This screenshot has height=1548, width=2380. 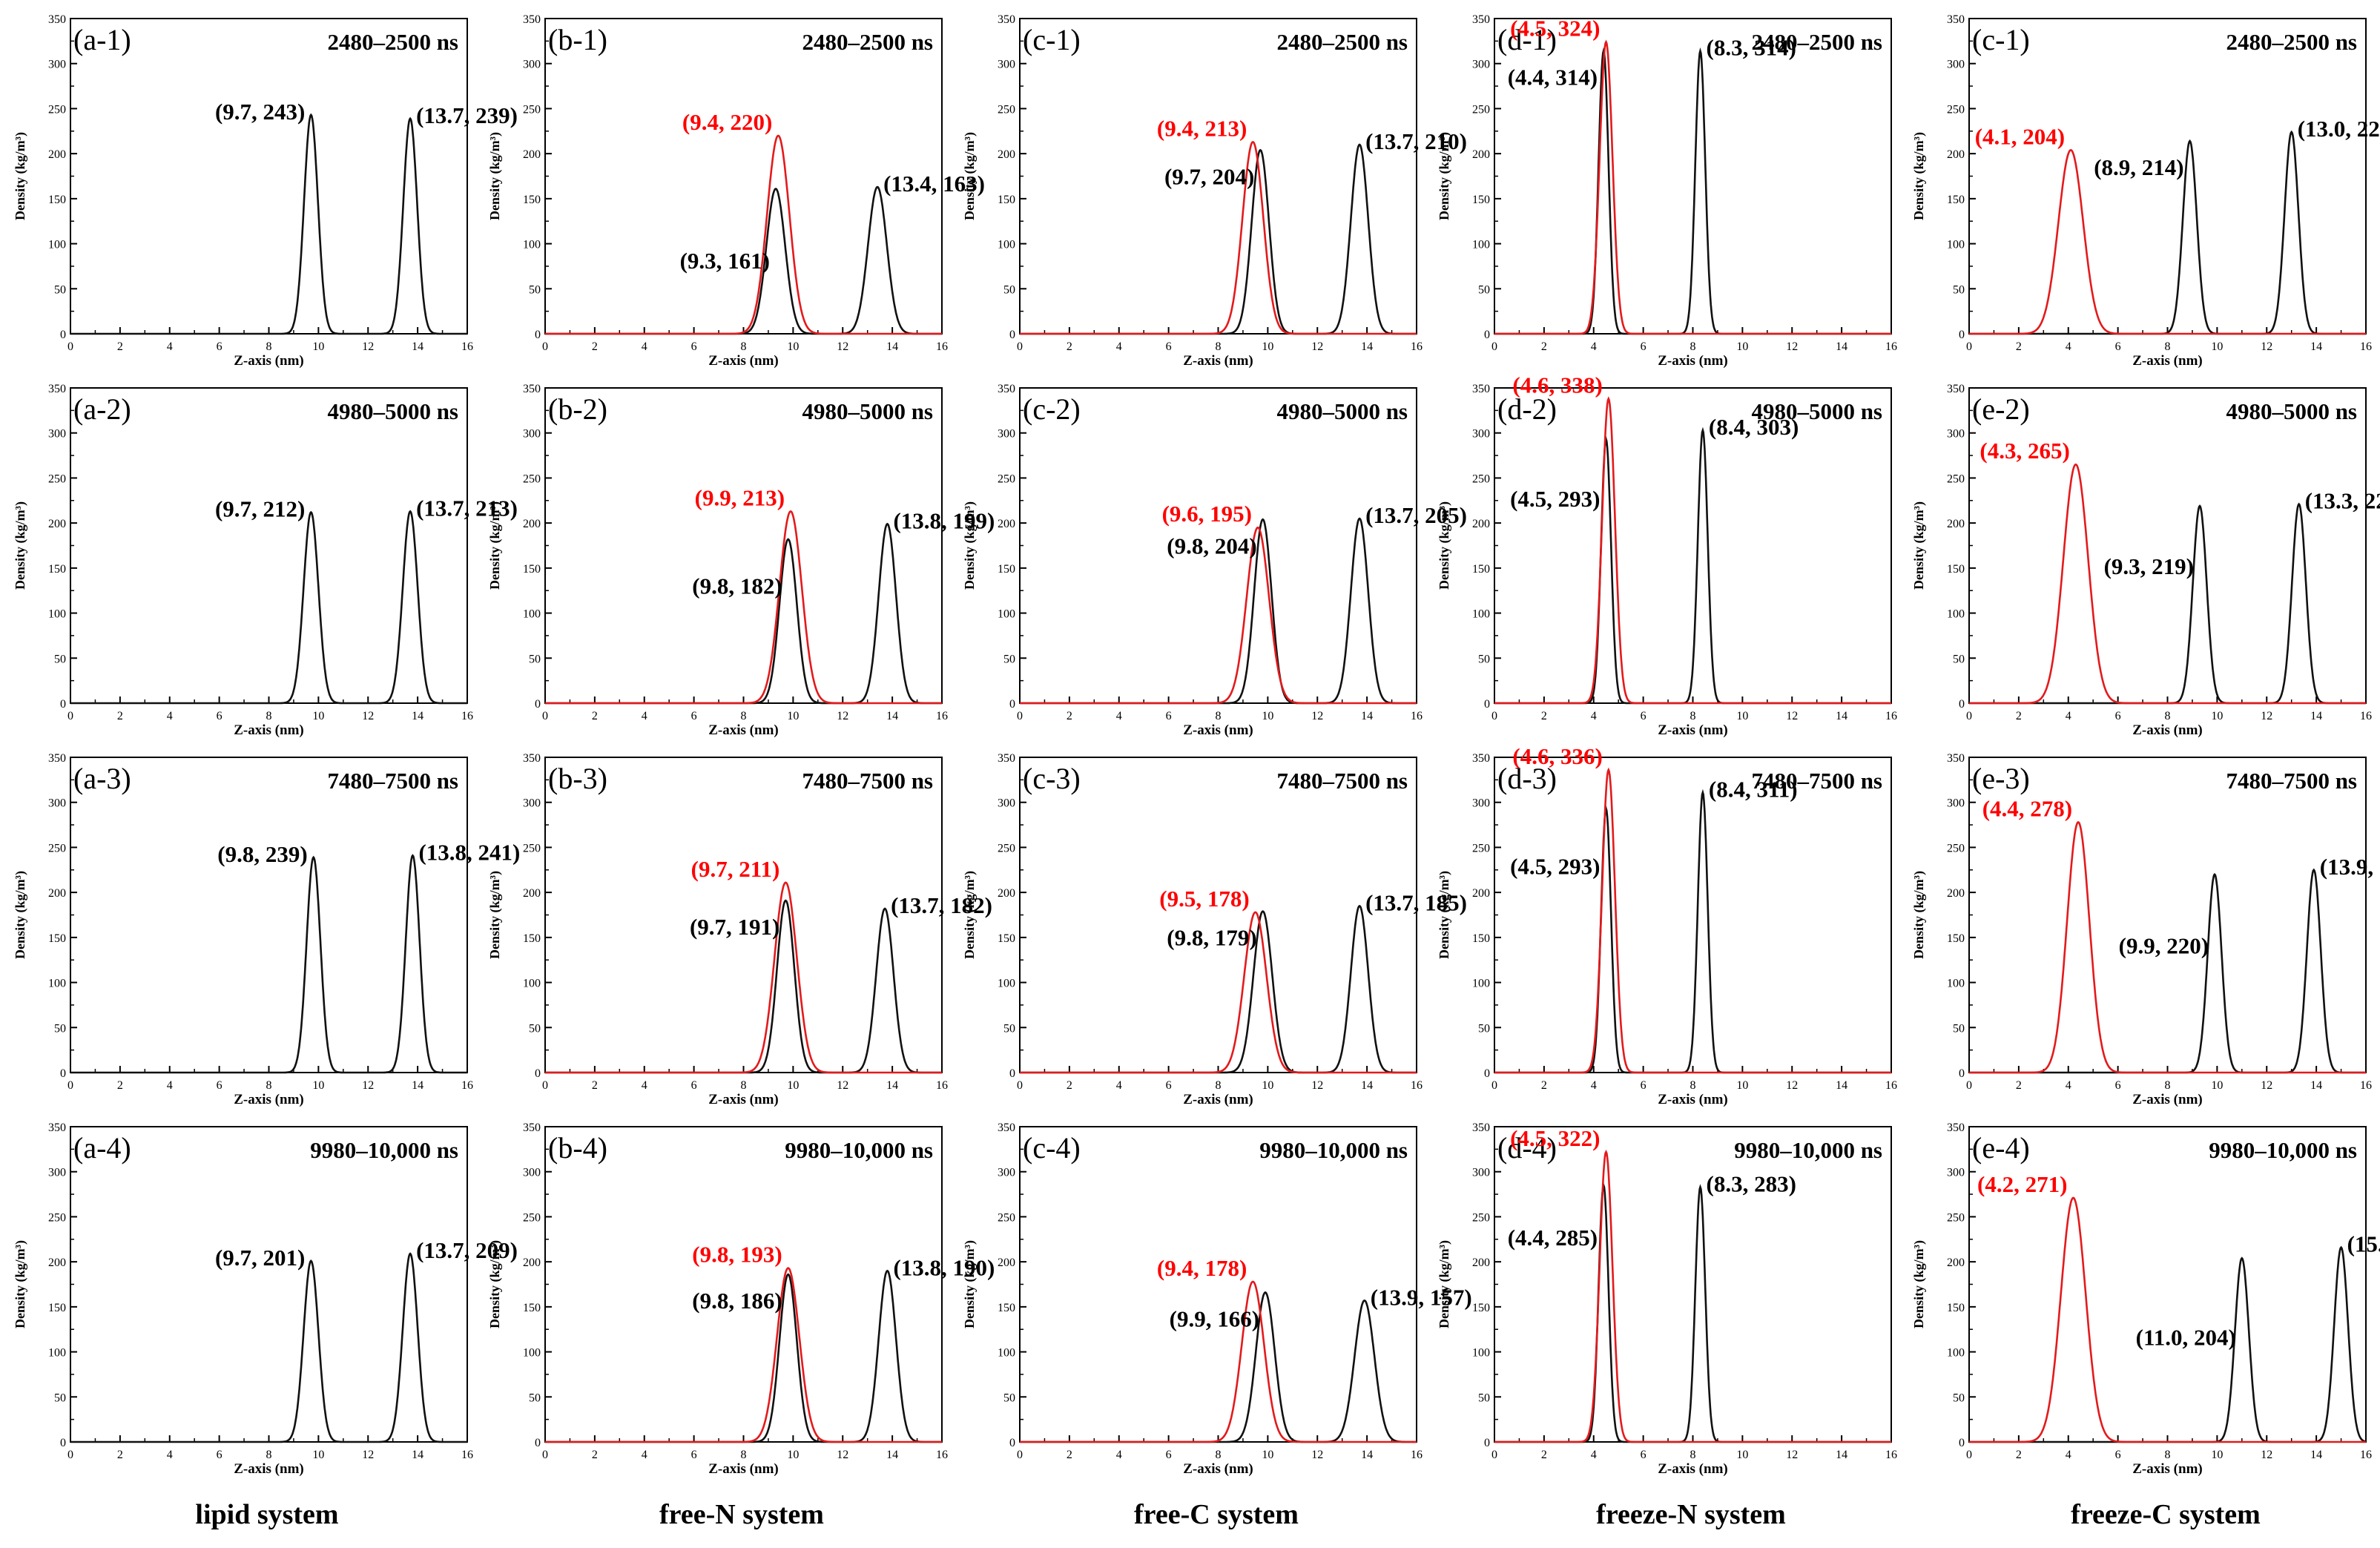 I want to click on panel-tag: (a-2), so click(x=102, y=409).